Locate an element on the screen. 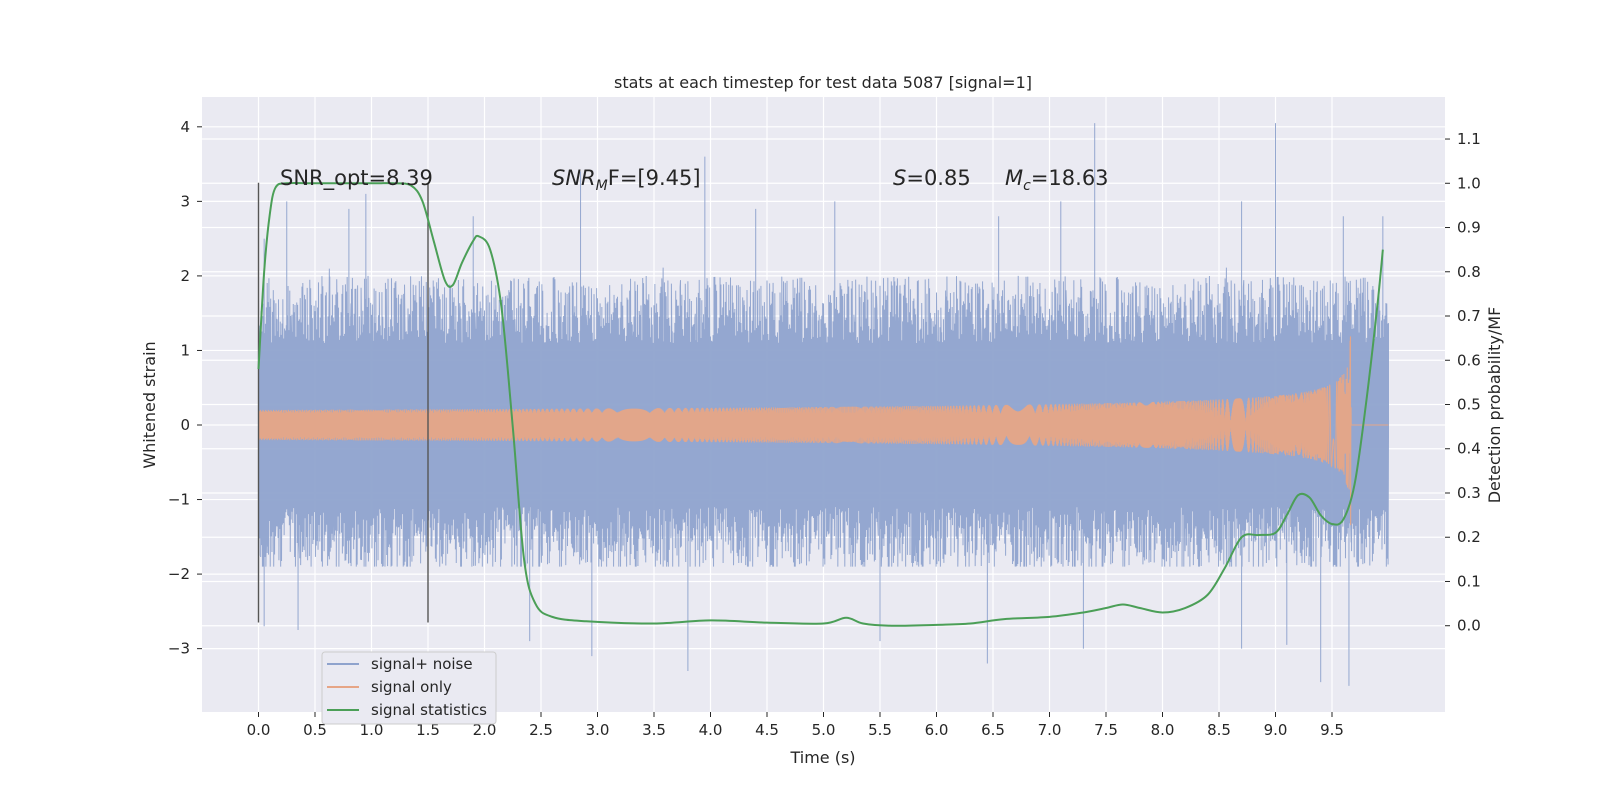  x-tick-label-12: 6.0 is located at coordinates (937, 730).